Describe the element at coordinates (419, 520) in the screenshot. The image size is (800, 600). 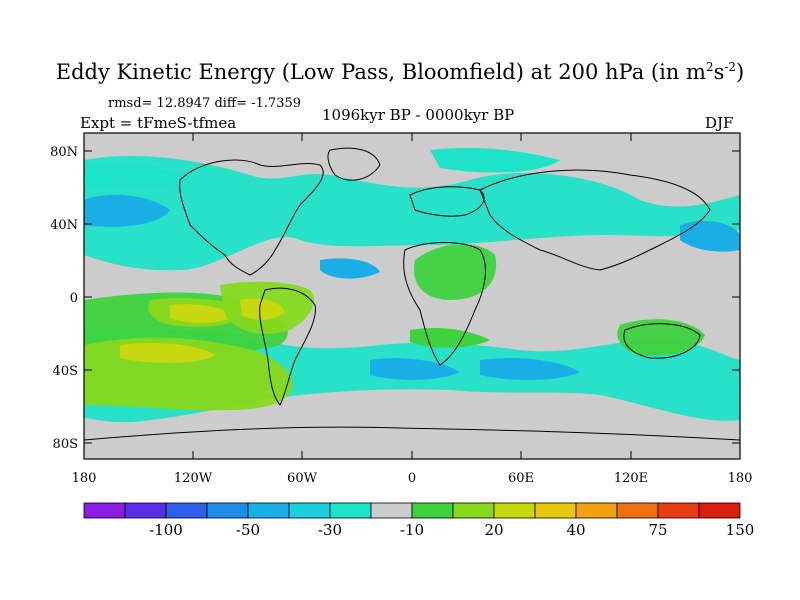
I see `colorbar: -100 -50 -30 -10 20 40 75 150` at that location.